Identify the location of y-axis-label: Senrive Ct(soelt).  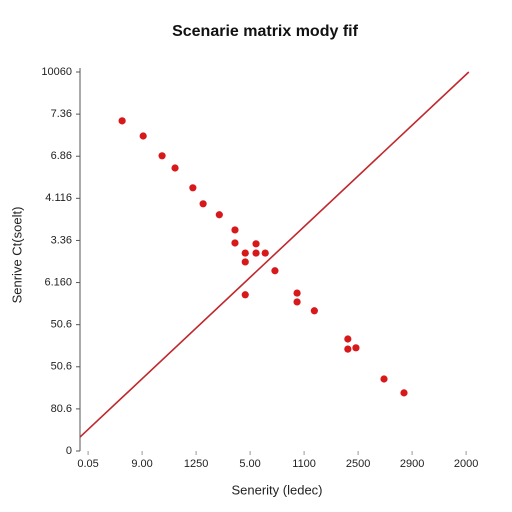
(16, 255).